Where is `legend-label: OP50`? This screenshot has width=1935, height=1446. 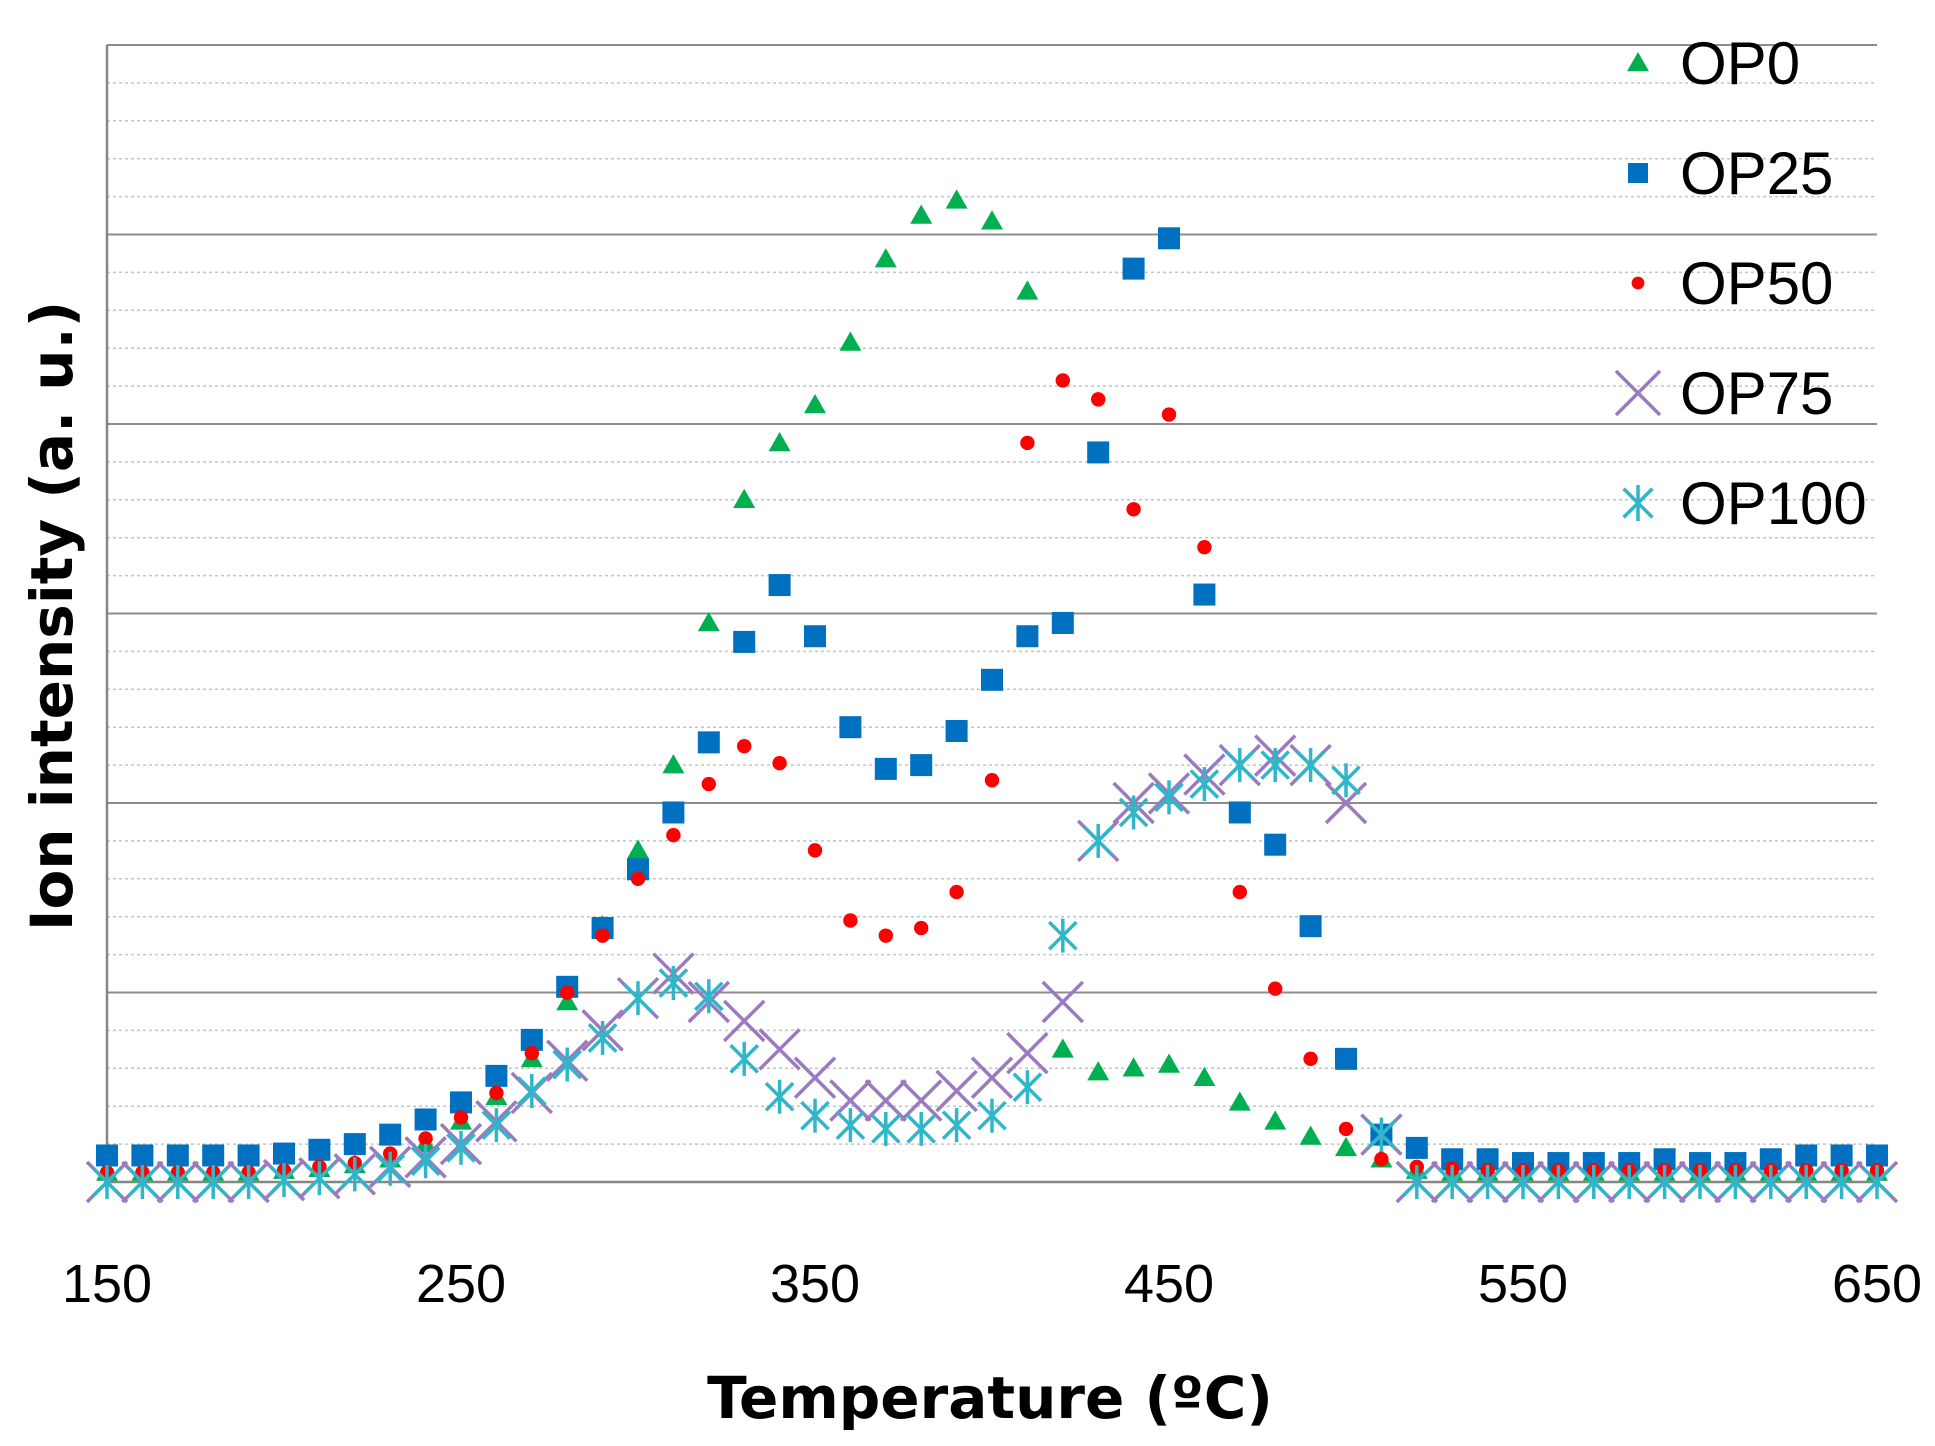 legend-label: OP50 is located at coordinates (1756, 283).